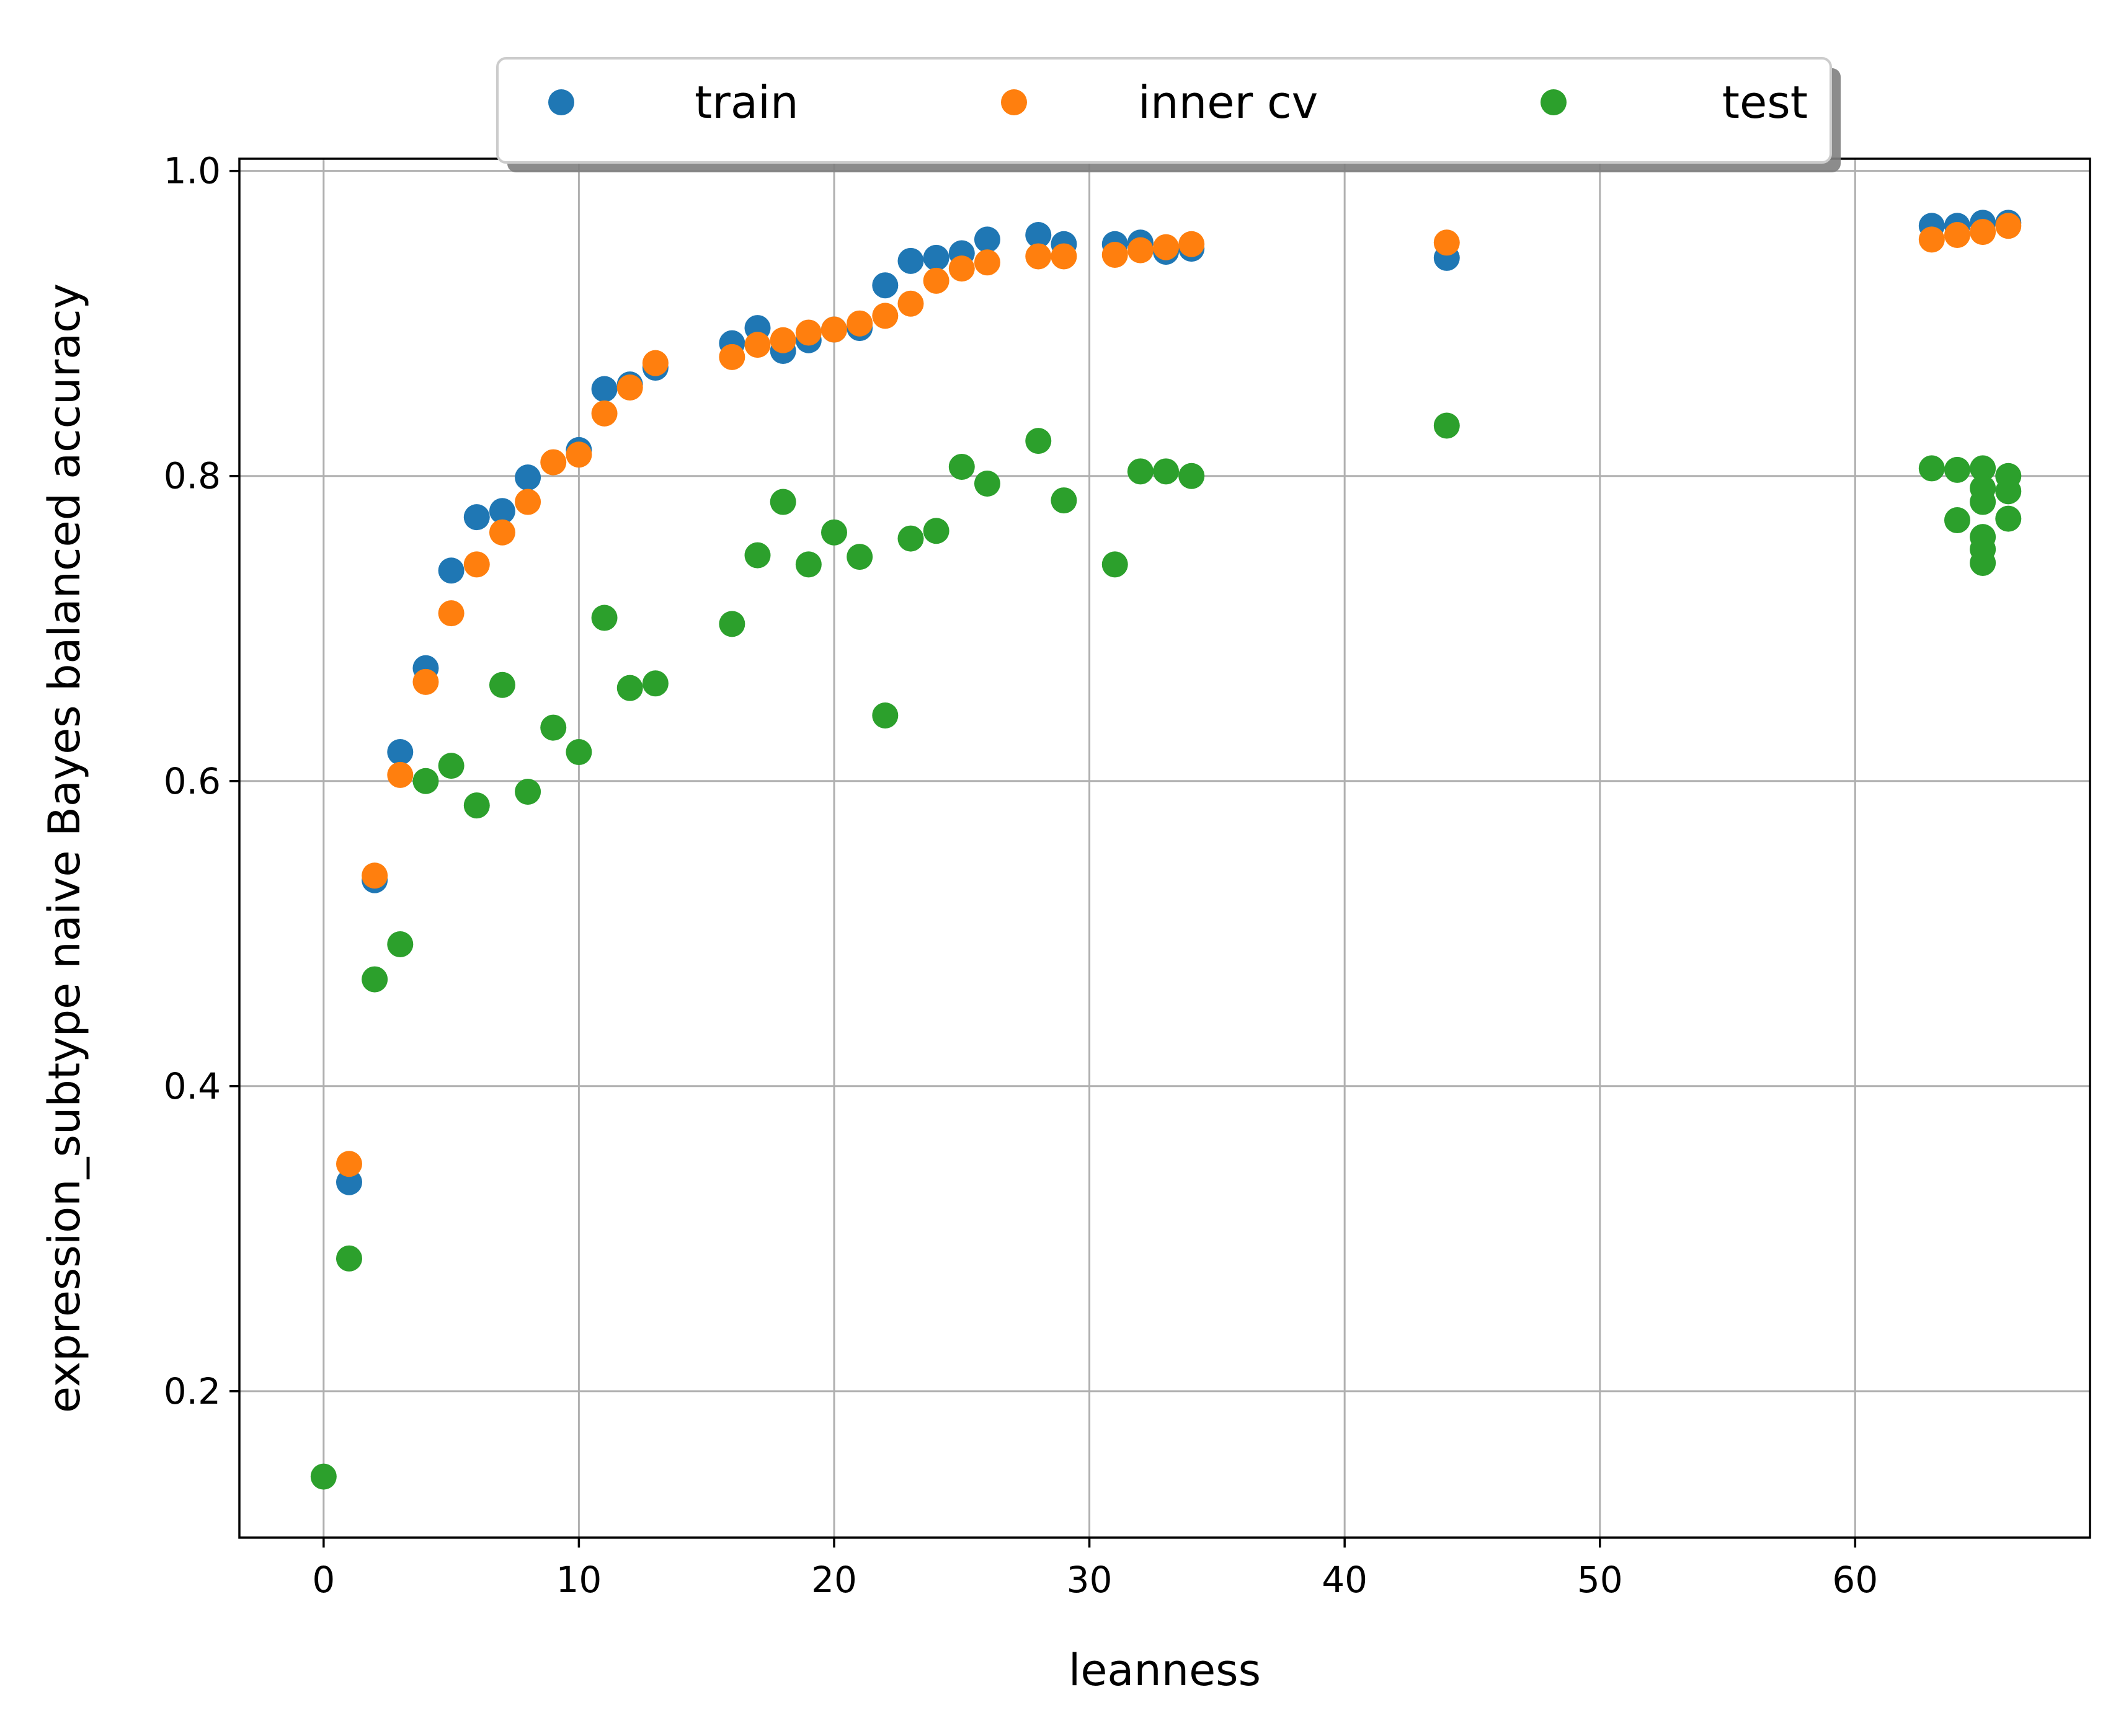  Describe the element at coordinates (1344, 1580) in the screenshot. I see `x-tick-label: 40` at that location.